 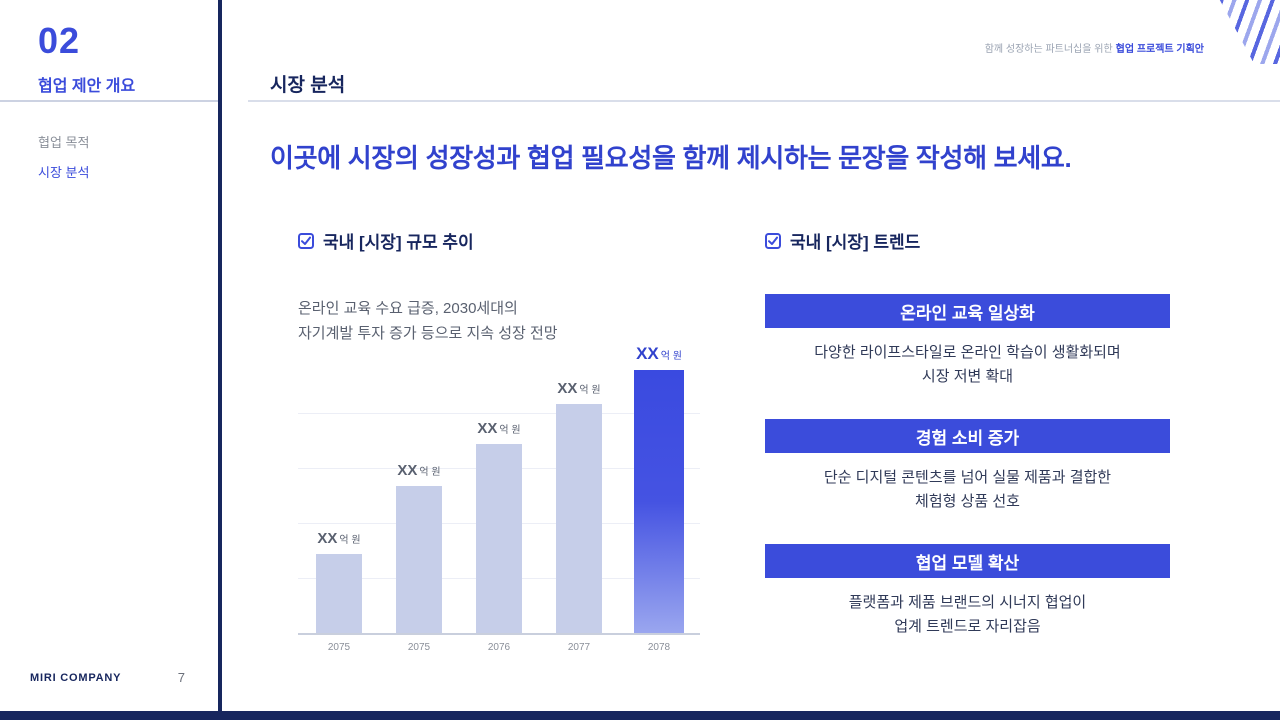 I want to click on trend-description: 플랫폼과 제품 브랜드의 시너지 협업이 업계 트렌드로 자리잡음, so click(x=967, y=614).